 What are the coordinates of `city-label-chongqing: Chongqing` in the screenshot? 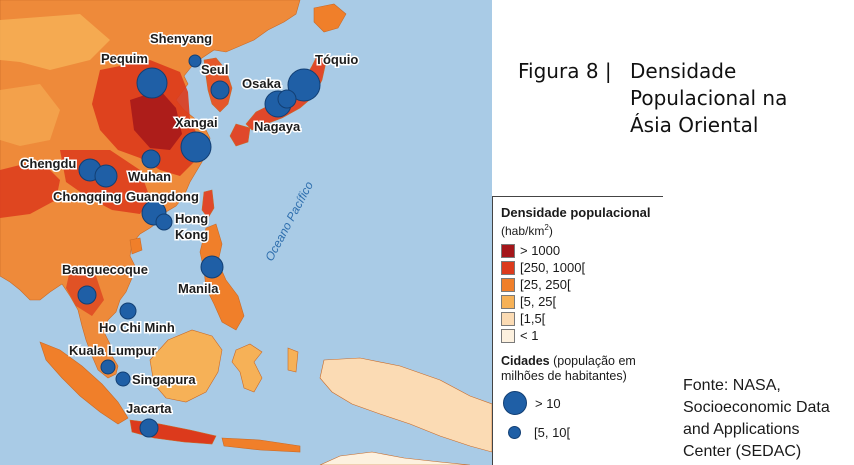 It's located at (87, 196).